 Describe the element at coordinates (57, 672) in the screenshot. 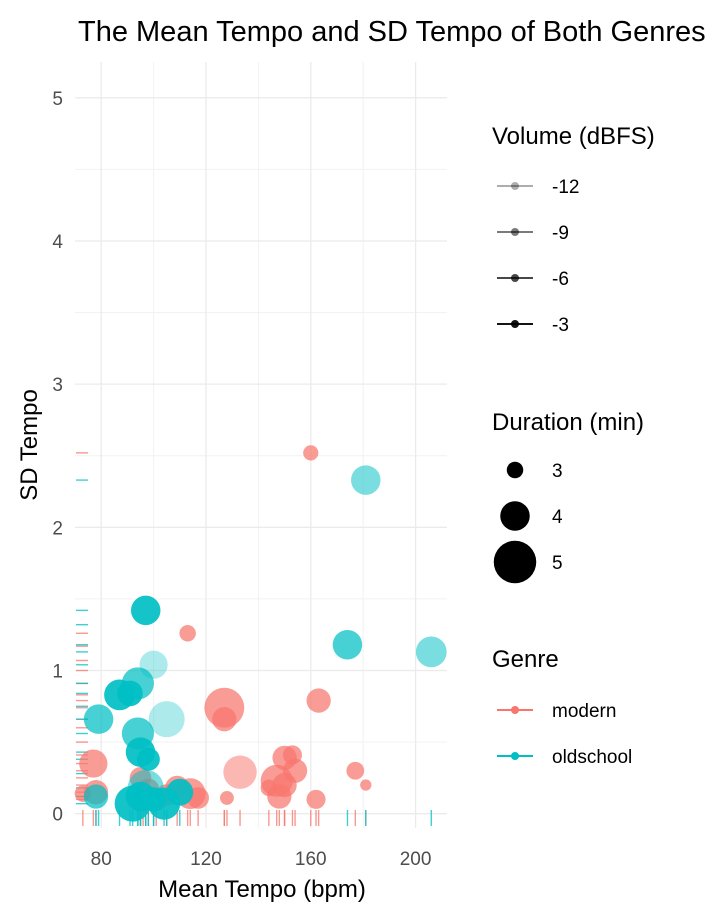

I see `y-tick-label: 1` at that location.